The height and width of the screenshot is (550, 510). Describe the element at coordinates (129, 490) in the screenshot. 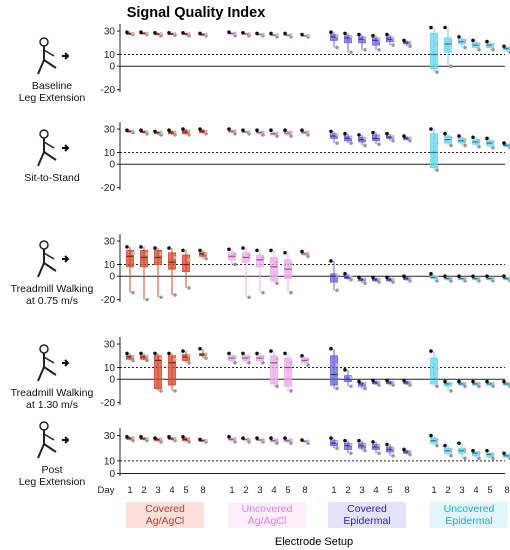

I see `day-tick-label: 1` at that location.